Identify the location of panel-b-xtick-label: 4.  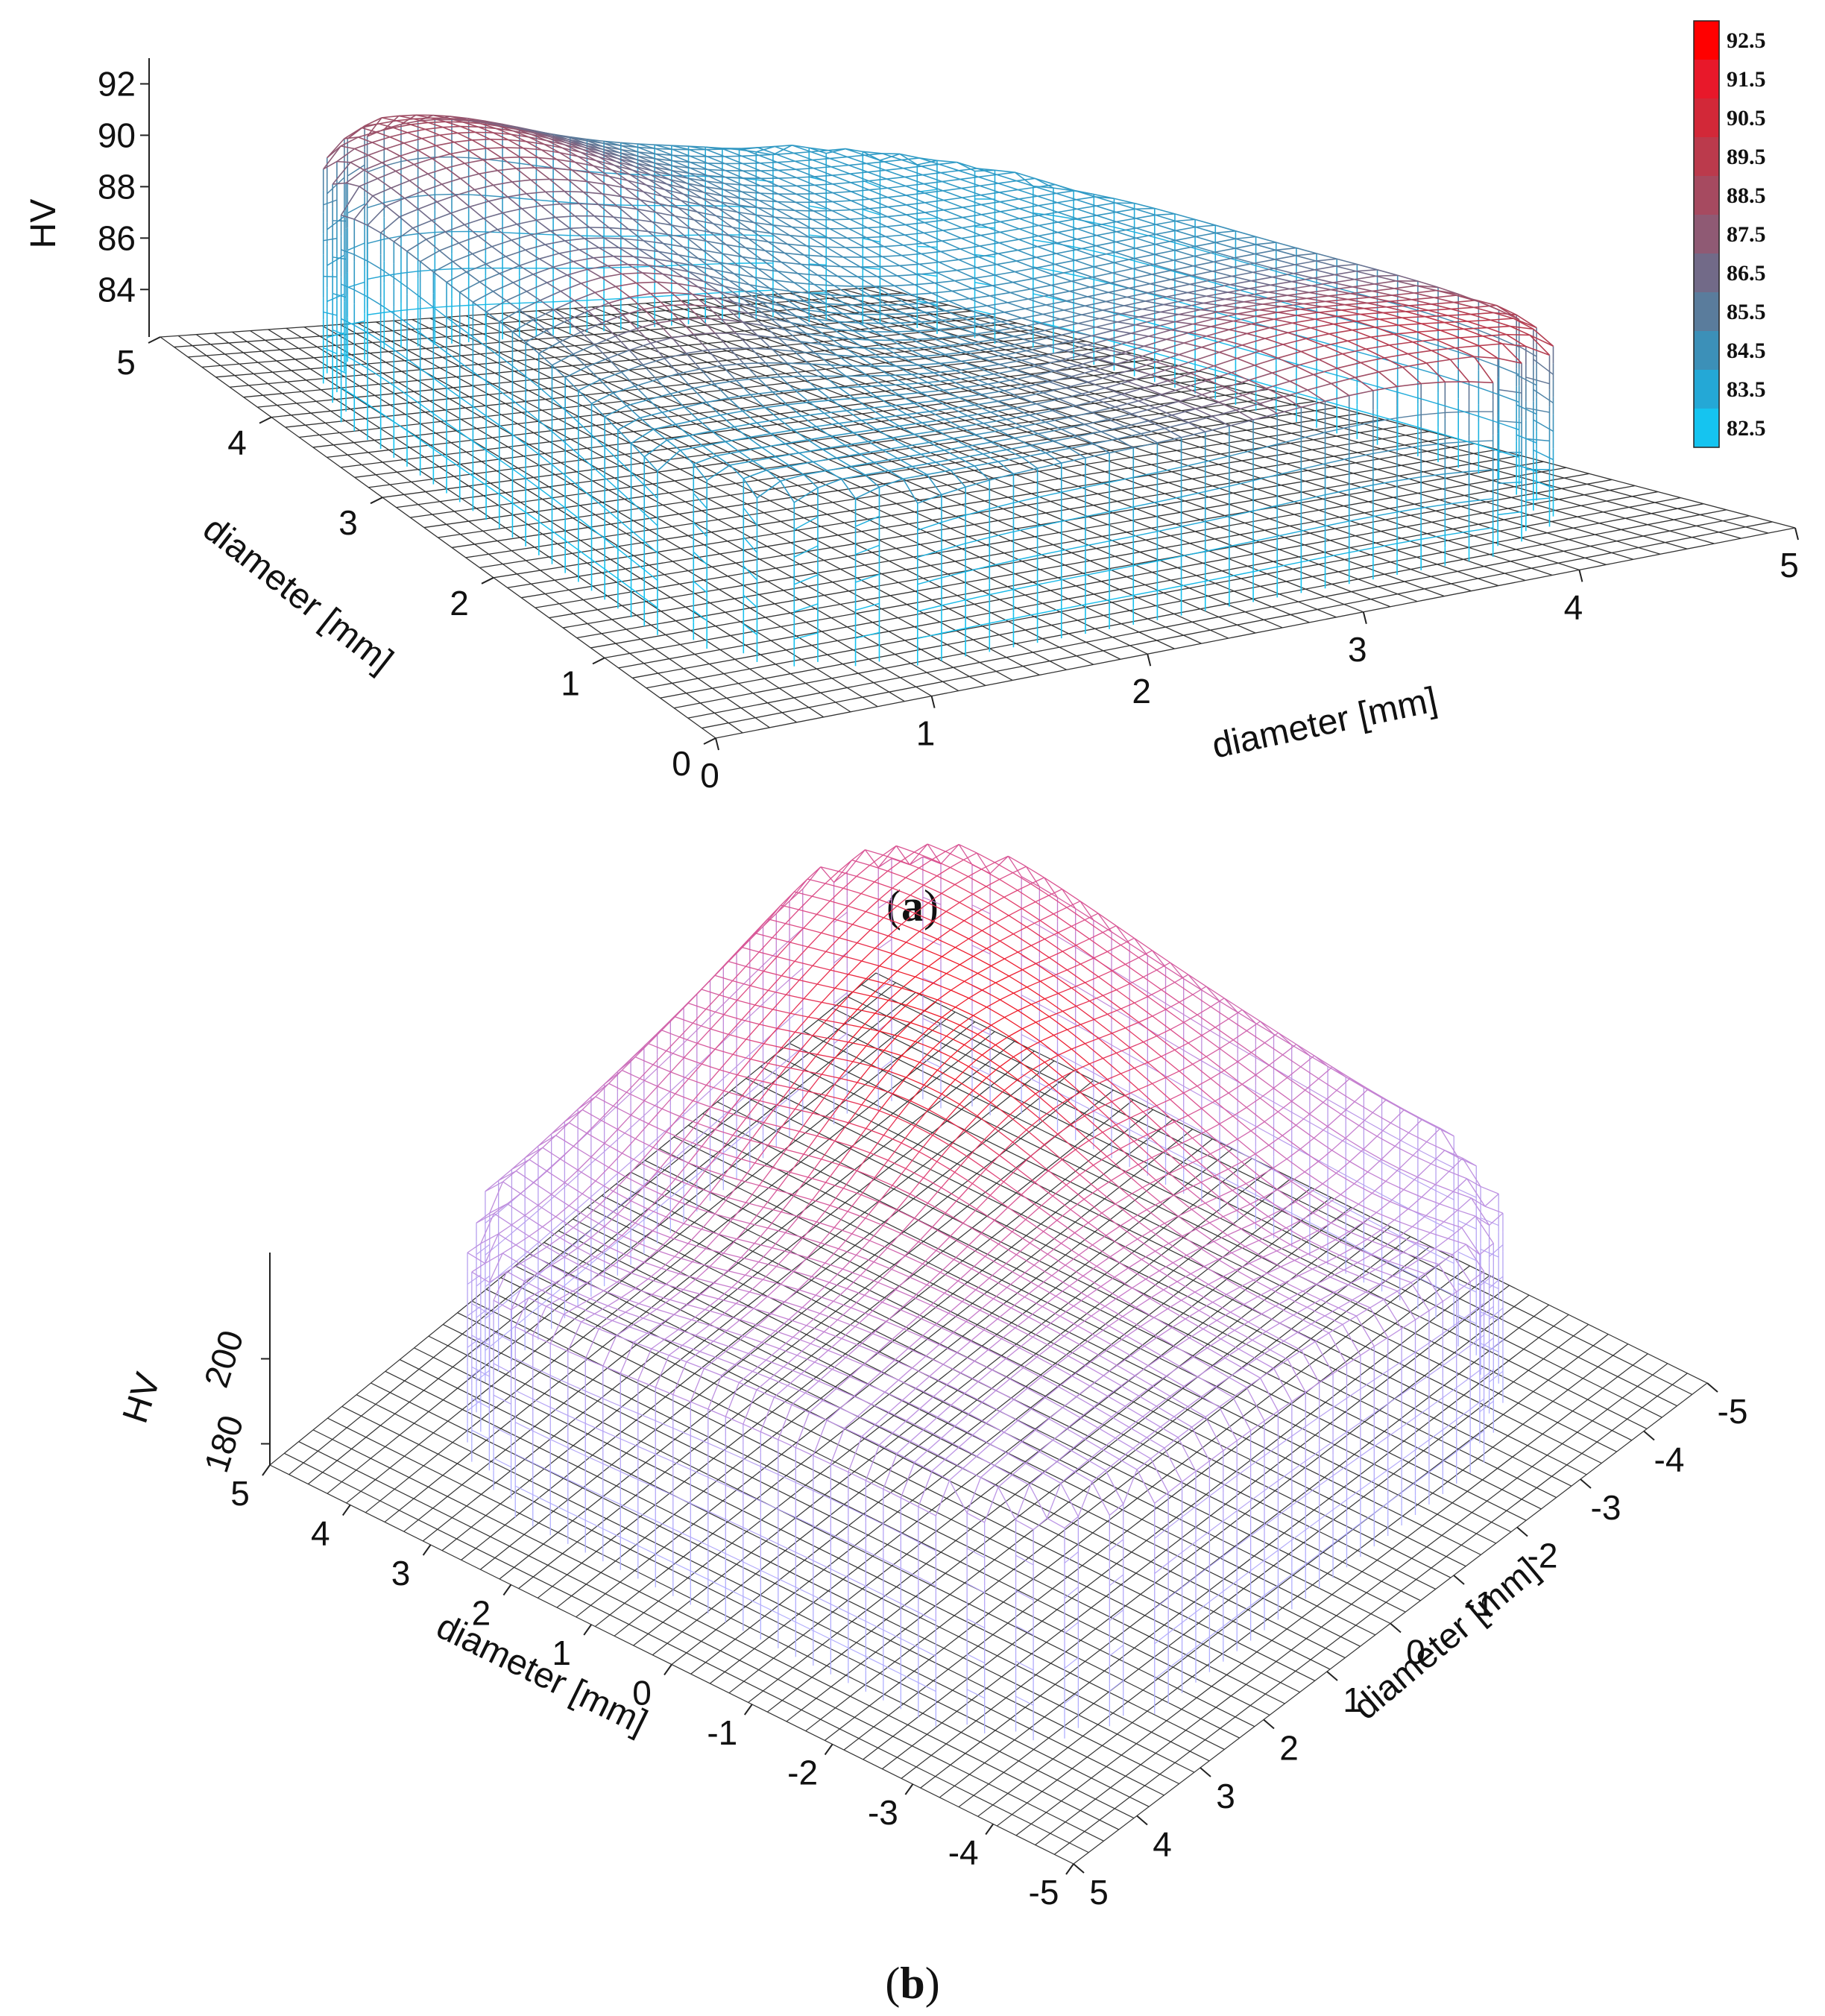
(1162, 1844).